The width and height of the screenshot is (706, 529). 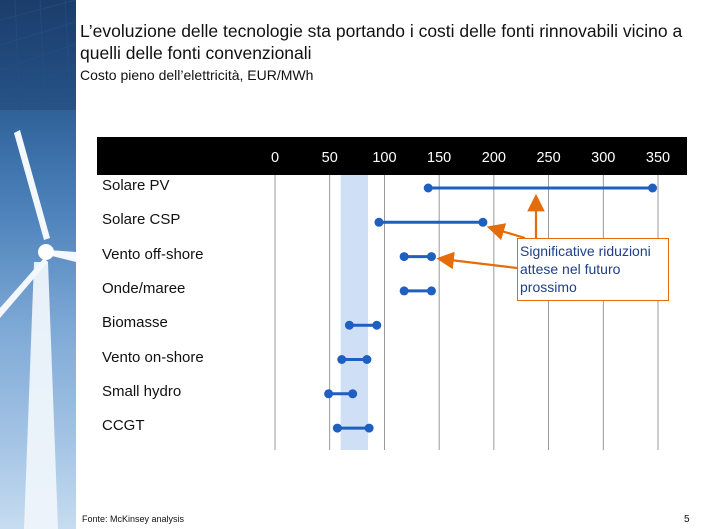 What do you see at coordinates (142, 391) in the screenshot?
I see `category-label: Small hydro` at bounding box center [142, 391].